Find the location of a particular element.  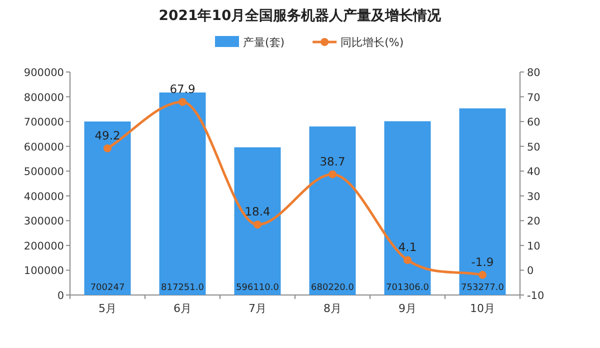

y-tick-label: 800000 is located at coordinates (44, 98).